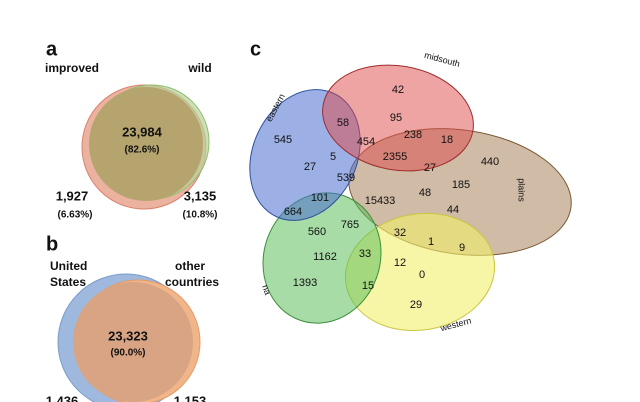 This screenshot has height=402, width=640. Describe the element at coordinates (200, 195) in the screenshot. I see `count: 3,135` at that location.